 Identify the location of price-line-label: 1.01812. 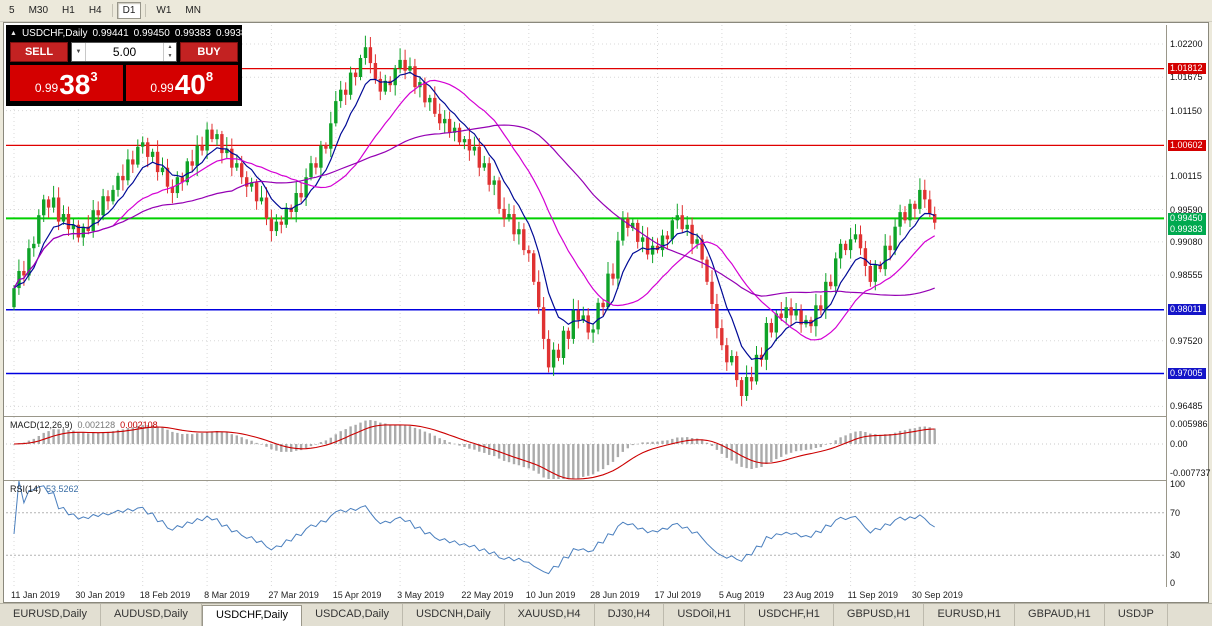
(1187, 69).